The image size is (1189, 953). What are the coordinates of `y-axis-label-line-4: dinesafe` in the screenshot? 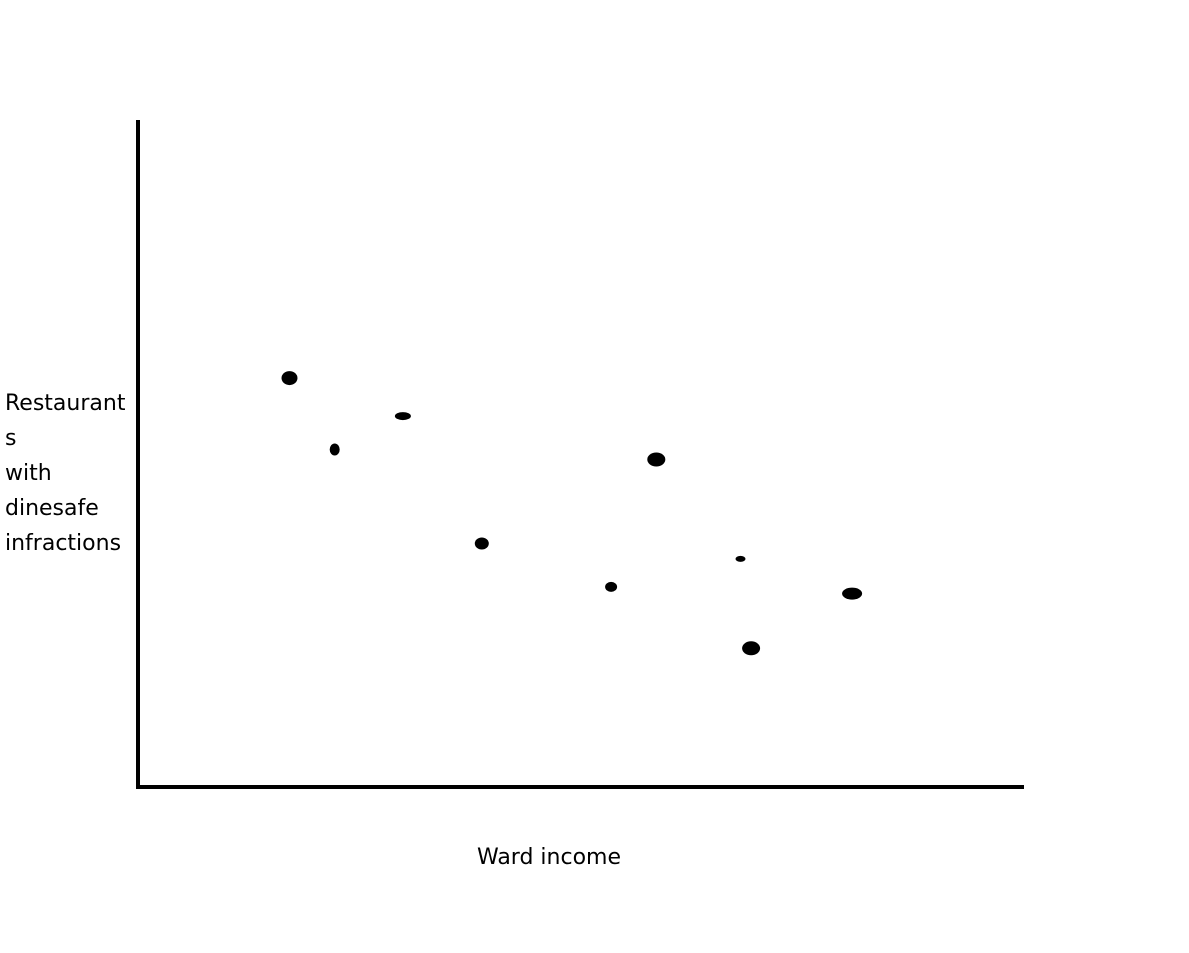 It's located at (52, 508).